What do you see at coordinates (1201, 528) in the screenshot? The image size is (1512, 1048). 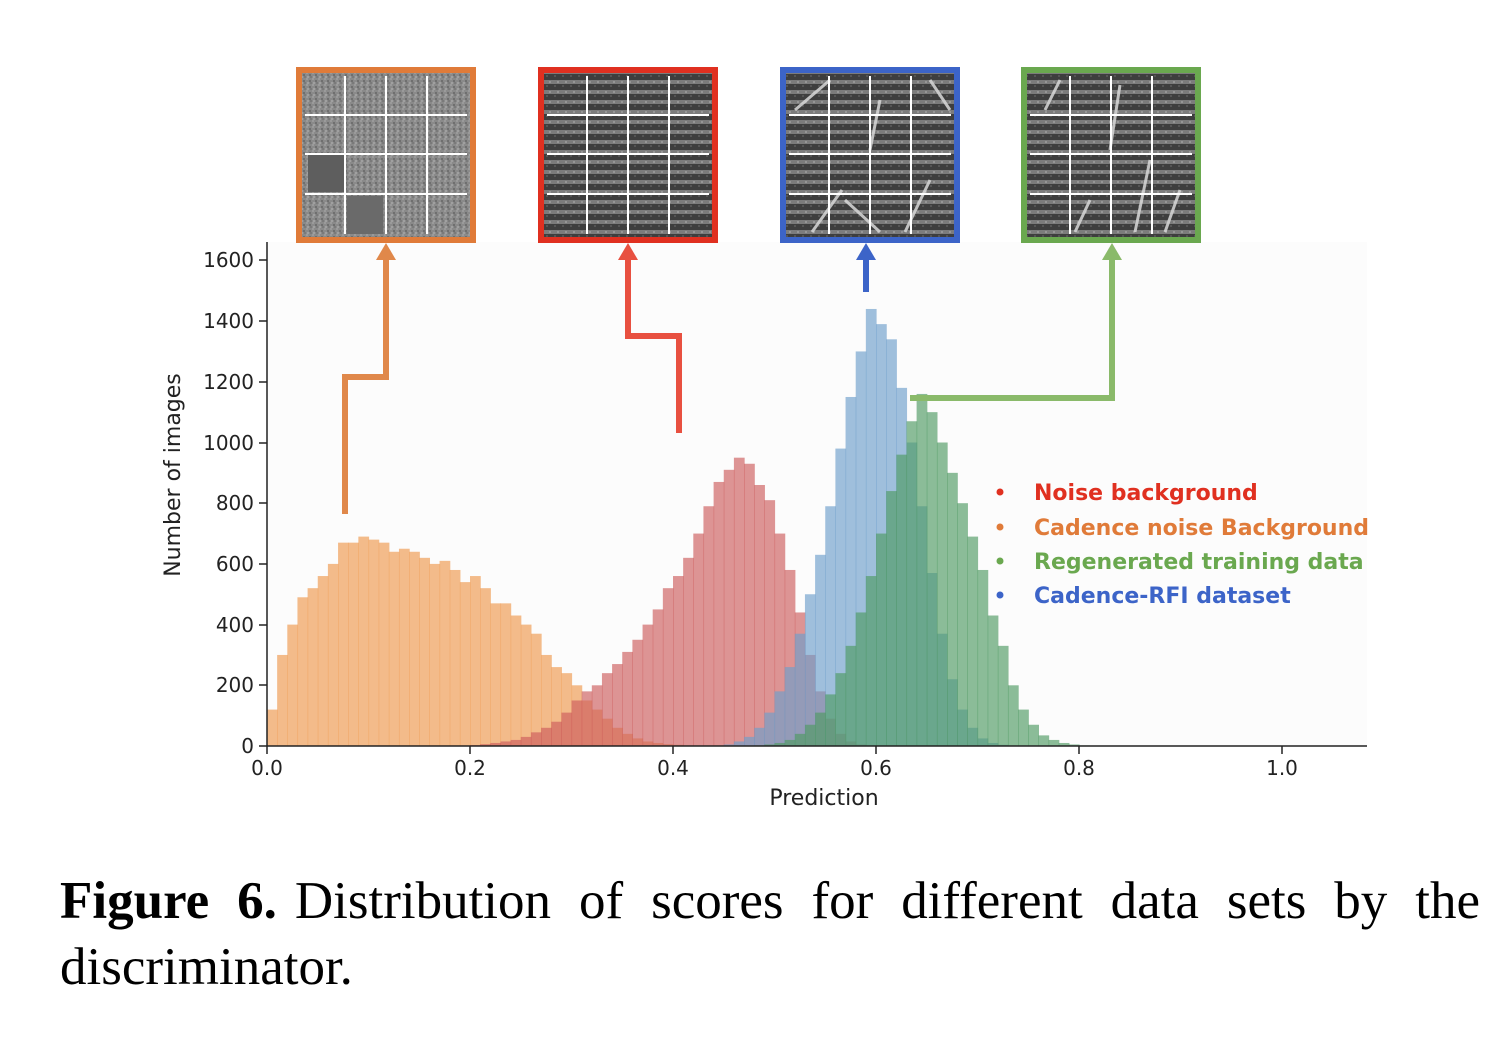 I see `legend-label-1: Cadence noise Background` at bounding box center [1201, 528].